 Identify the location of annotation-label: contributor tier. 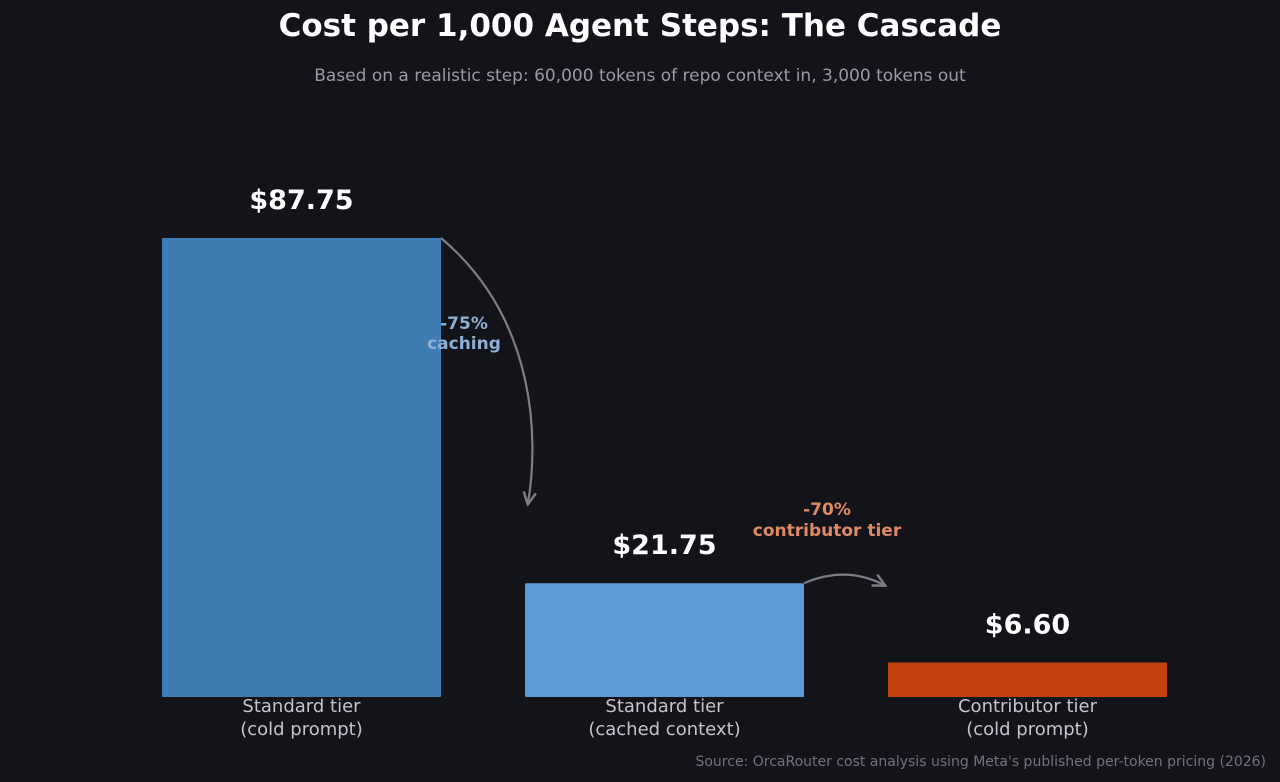
(827, 531).